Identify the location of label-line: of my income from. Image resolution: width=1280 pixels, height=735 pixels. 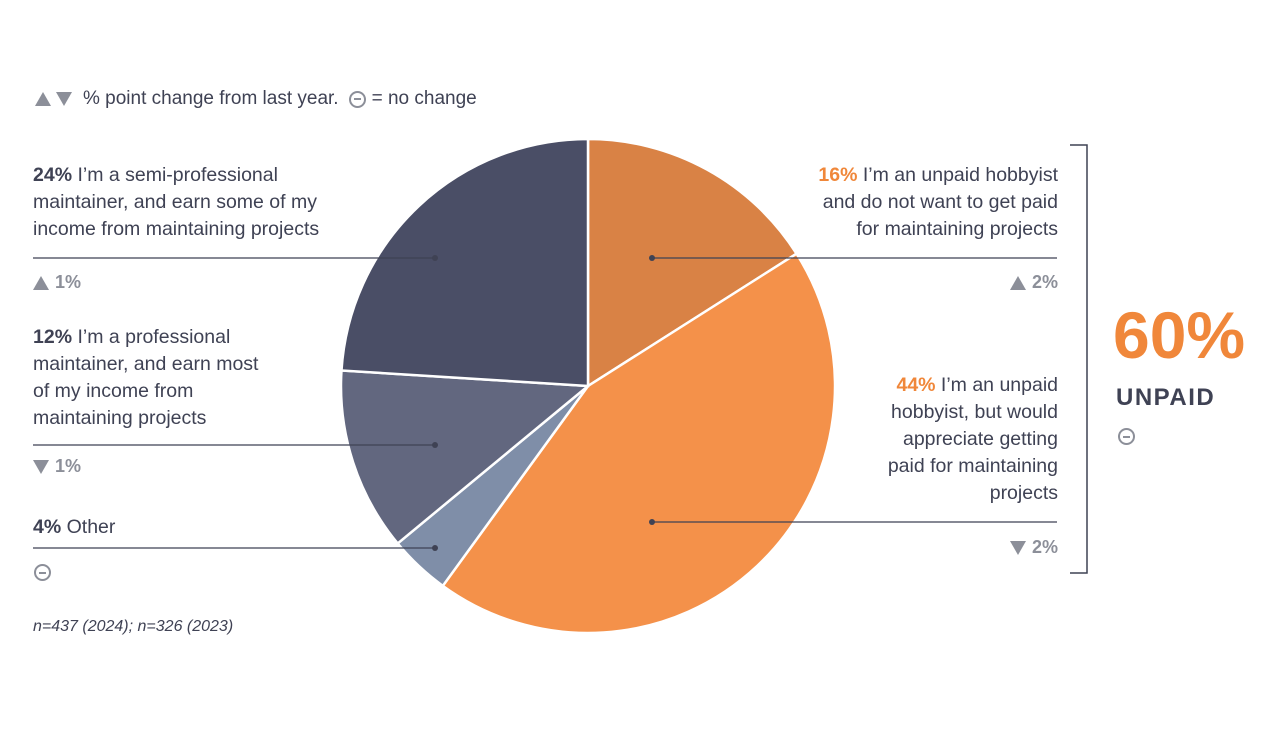
(113, 391).